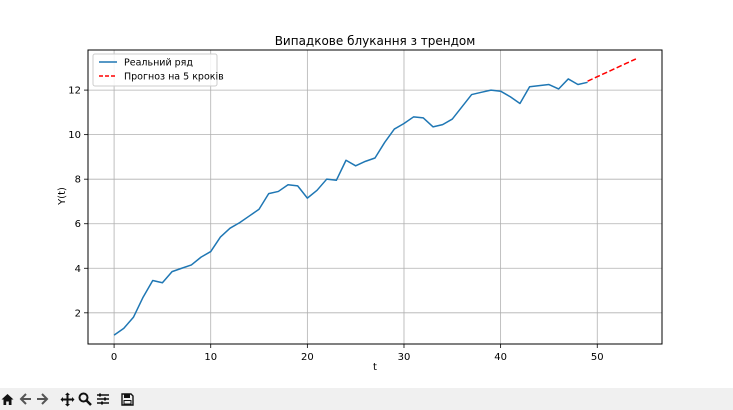 Image resolution: width=733 pixels, height=410 pixels. What do you see at coordinates (74, 91) in the screenshot?
I see `y-tick-label: 12` at bounding box center [74, 91].